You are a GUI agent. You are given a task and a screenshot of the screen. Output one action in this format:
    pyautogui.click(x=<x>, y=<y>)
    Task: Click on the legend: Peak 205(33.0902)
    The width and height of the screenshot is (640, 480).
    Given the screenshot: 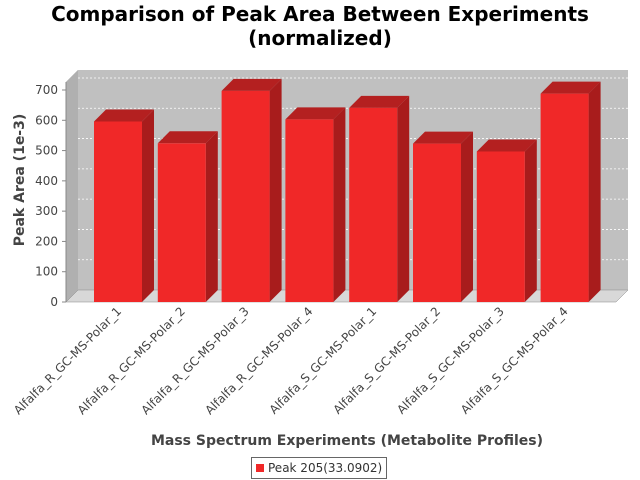 What is the action you would take?
    pyautogui.click(x=319, y=468)
    